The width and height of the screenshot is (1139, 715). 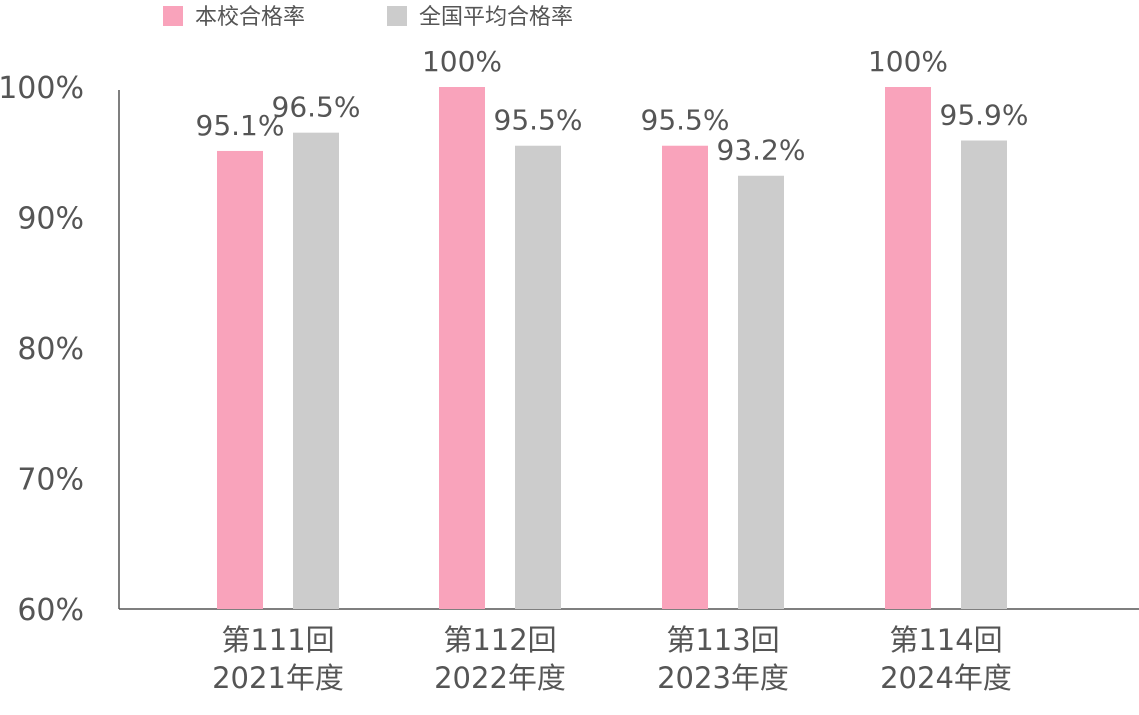 I want to click on x-tick-label: 第113回 2023年度, so click(x=723, y=659).